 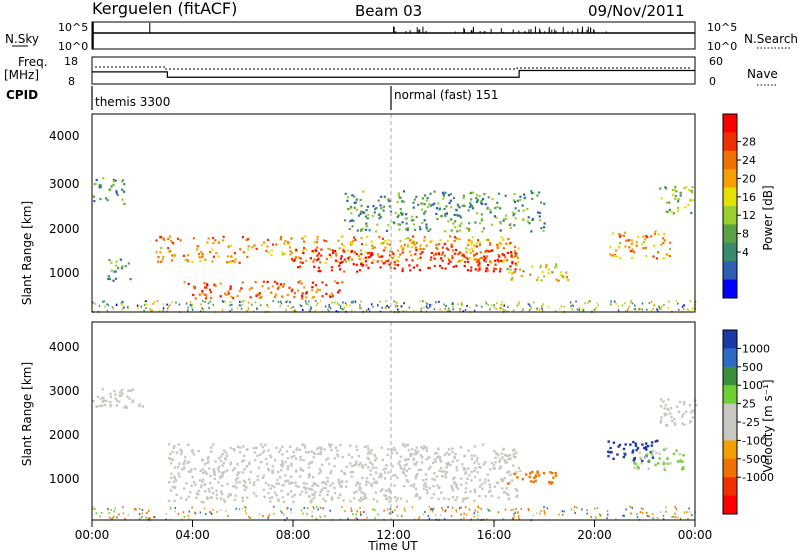 What do you see at coordinates (636, 11) in the screenshot?
I see `date-label: 09/Nov/2011` at bounding box center [636, 11].